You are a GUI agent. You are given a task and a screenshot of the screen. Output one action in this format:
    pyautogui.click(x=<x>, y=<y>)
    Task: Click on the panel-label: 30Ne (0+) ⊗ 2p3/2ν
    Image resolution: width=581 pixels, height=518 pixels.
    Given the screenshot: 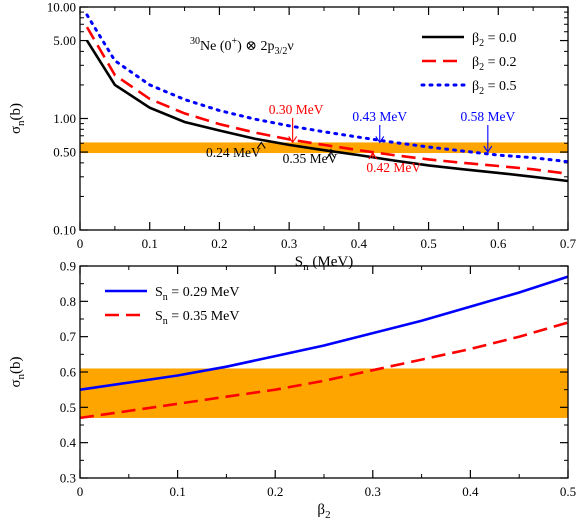 What is the action you would take?
    pyautogui.click(x=242, y=46)
    